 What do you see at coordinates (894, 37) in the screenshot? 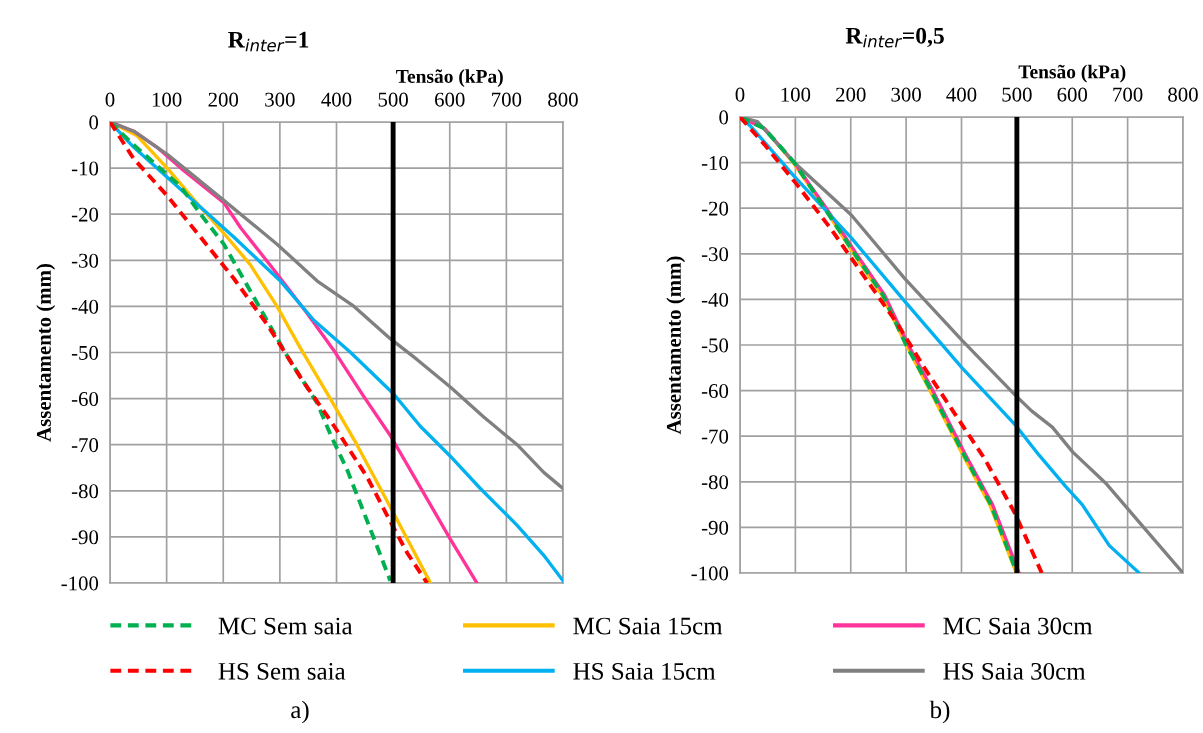
I see `chart-title: R$_{inter}$=0,5` at bounding box center [894, 37].